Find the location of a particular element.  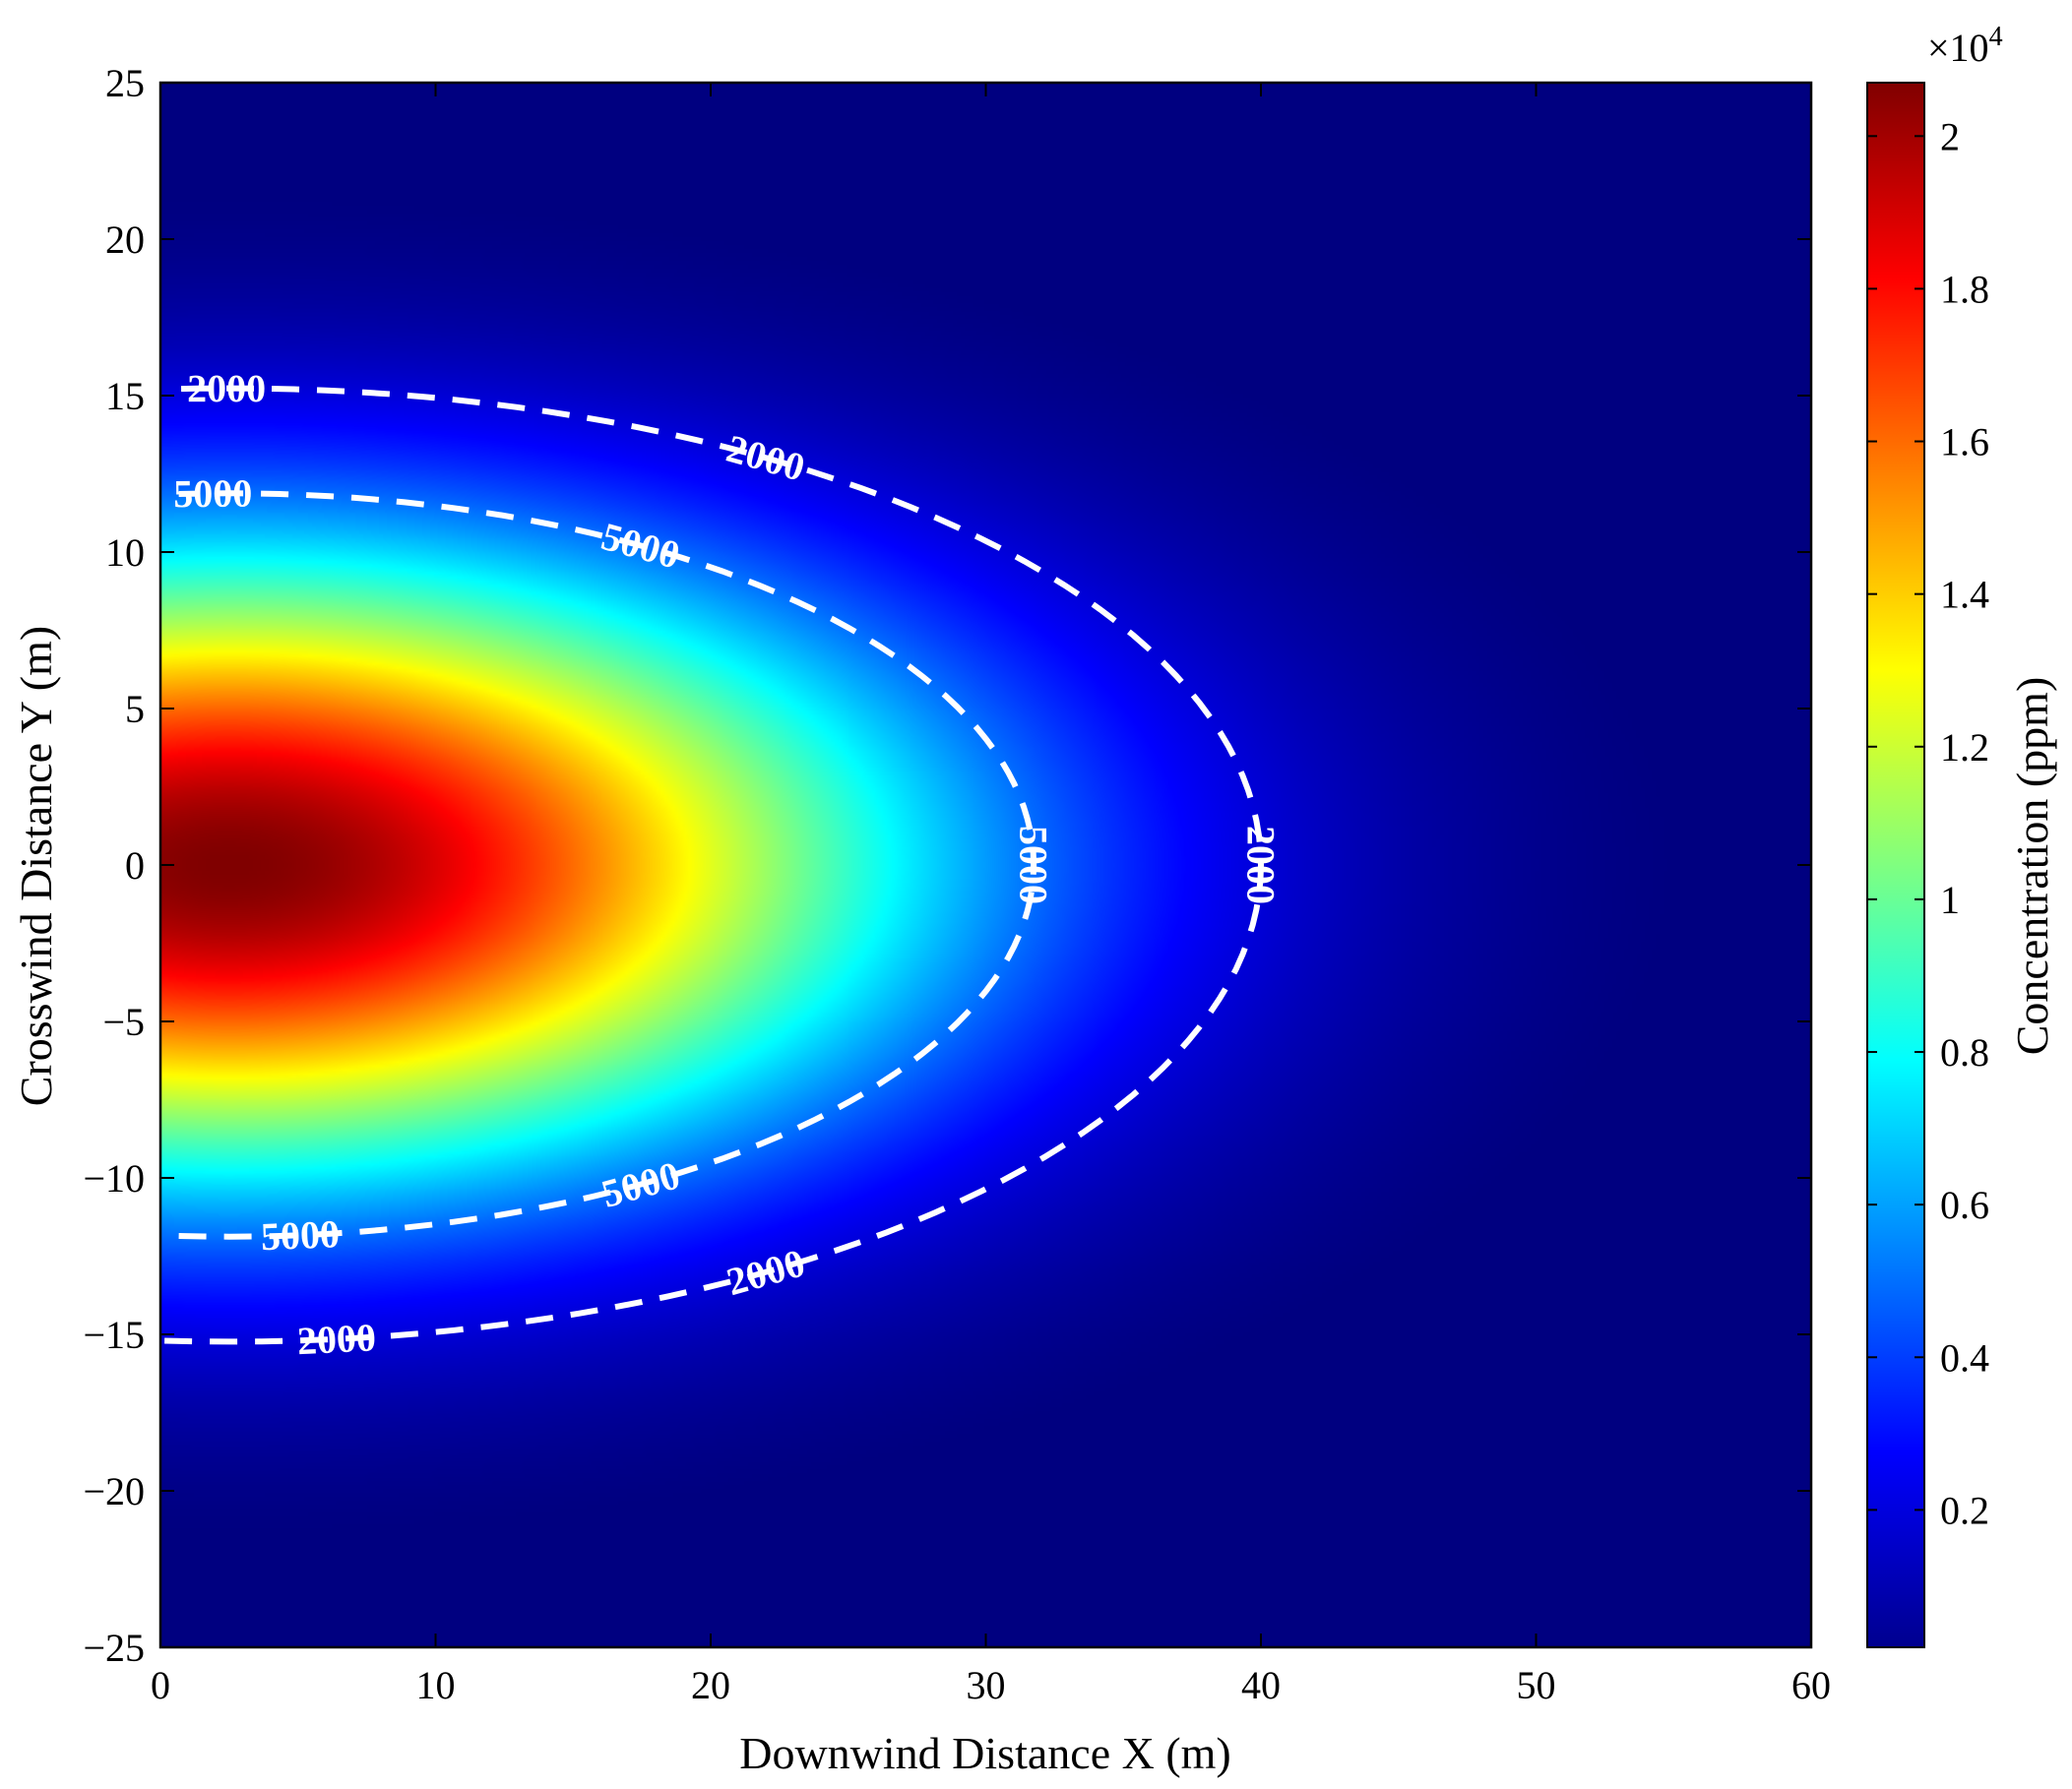

colorbar-tick-label: 2 is located at coordinates (1950, 136).